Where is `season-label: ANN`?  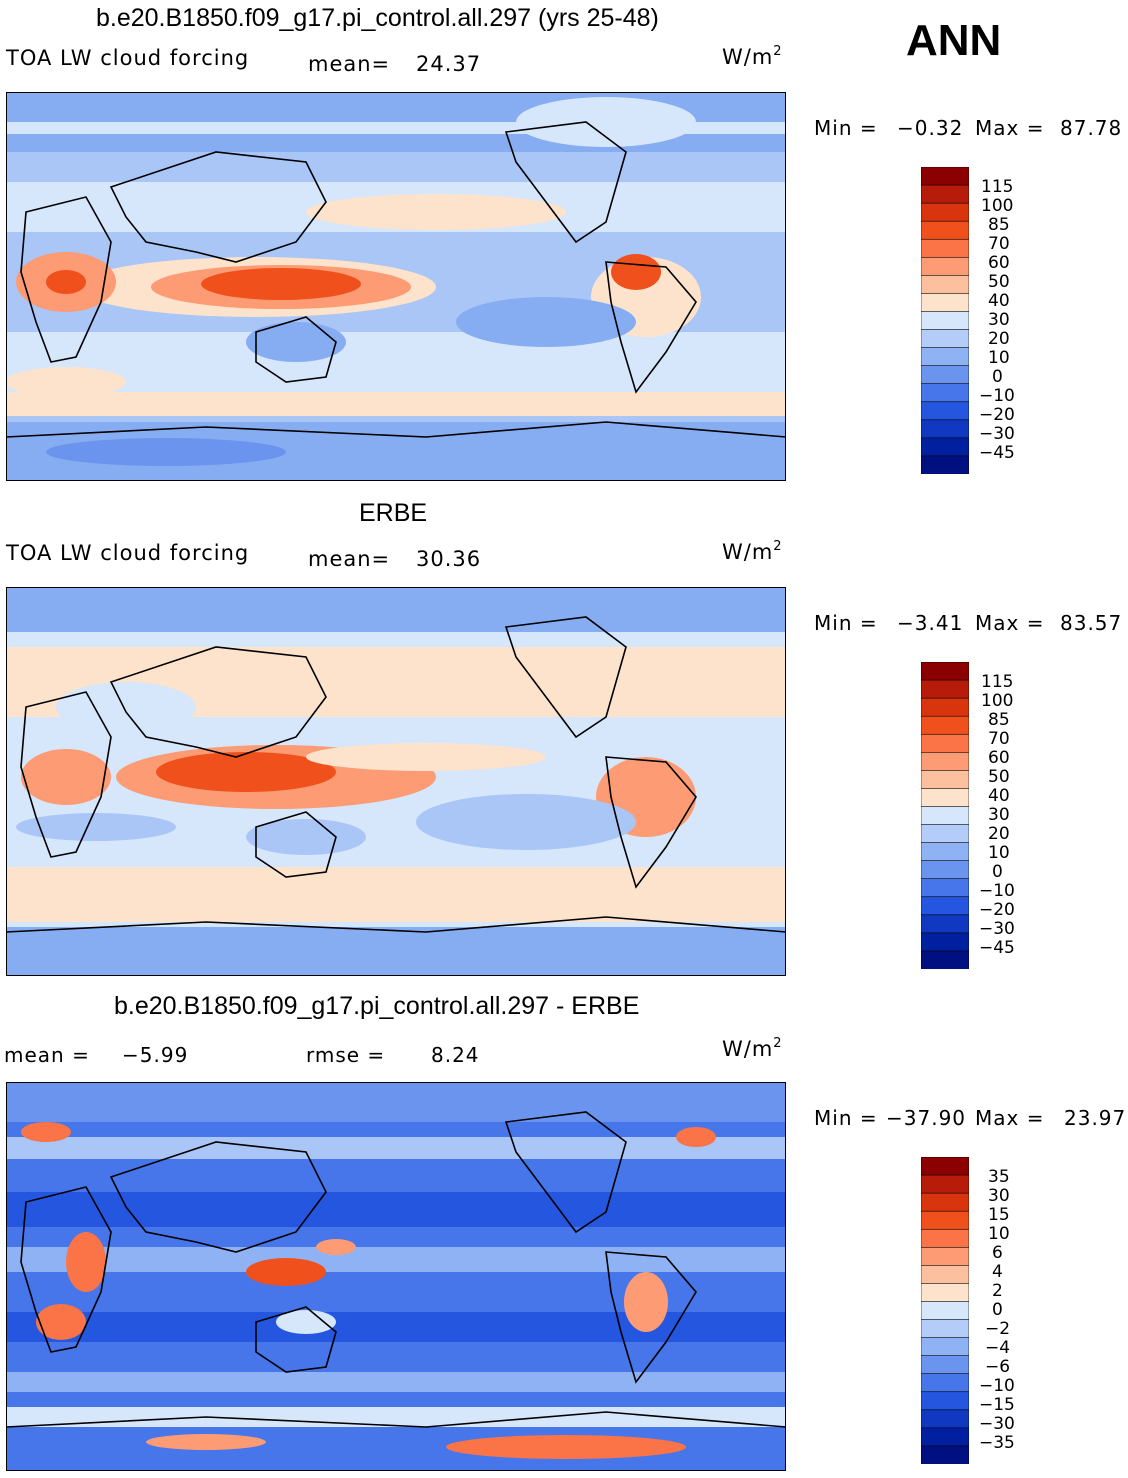
season-label: ANN is located at coordinates (954, 40).